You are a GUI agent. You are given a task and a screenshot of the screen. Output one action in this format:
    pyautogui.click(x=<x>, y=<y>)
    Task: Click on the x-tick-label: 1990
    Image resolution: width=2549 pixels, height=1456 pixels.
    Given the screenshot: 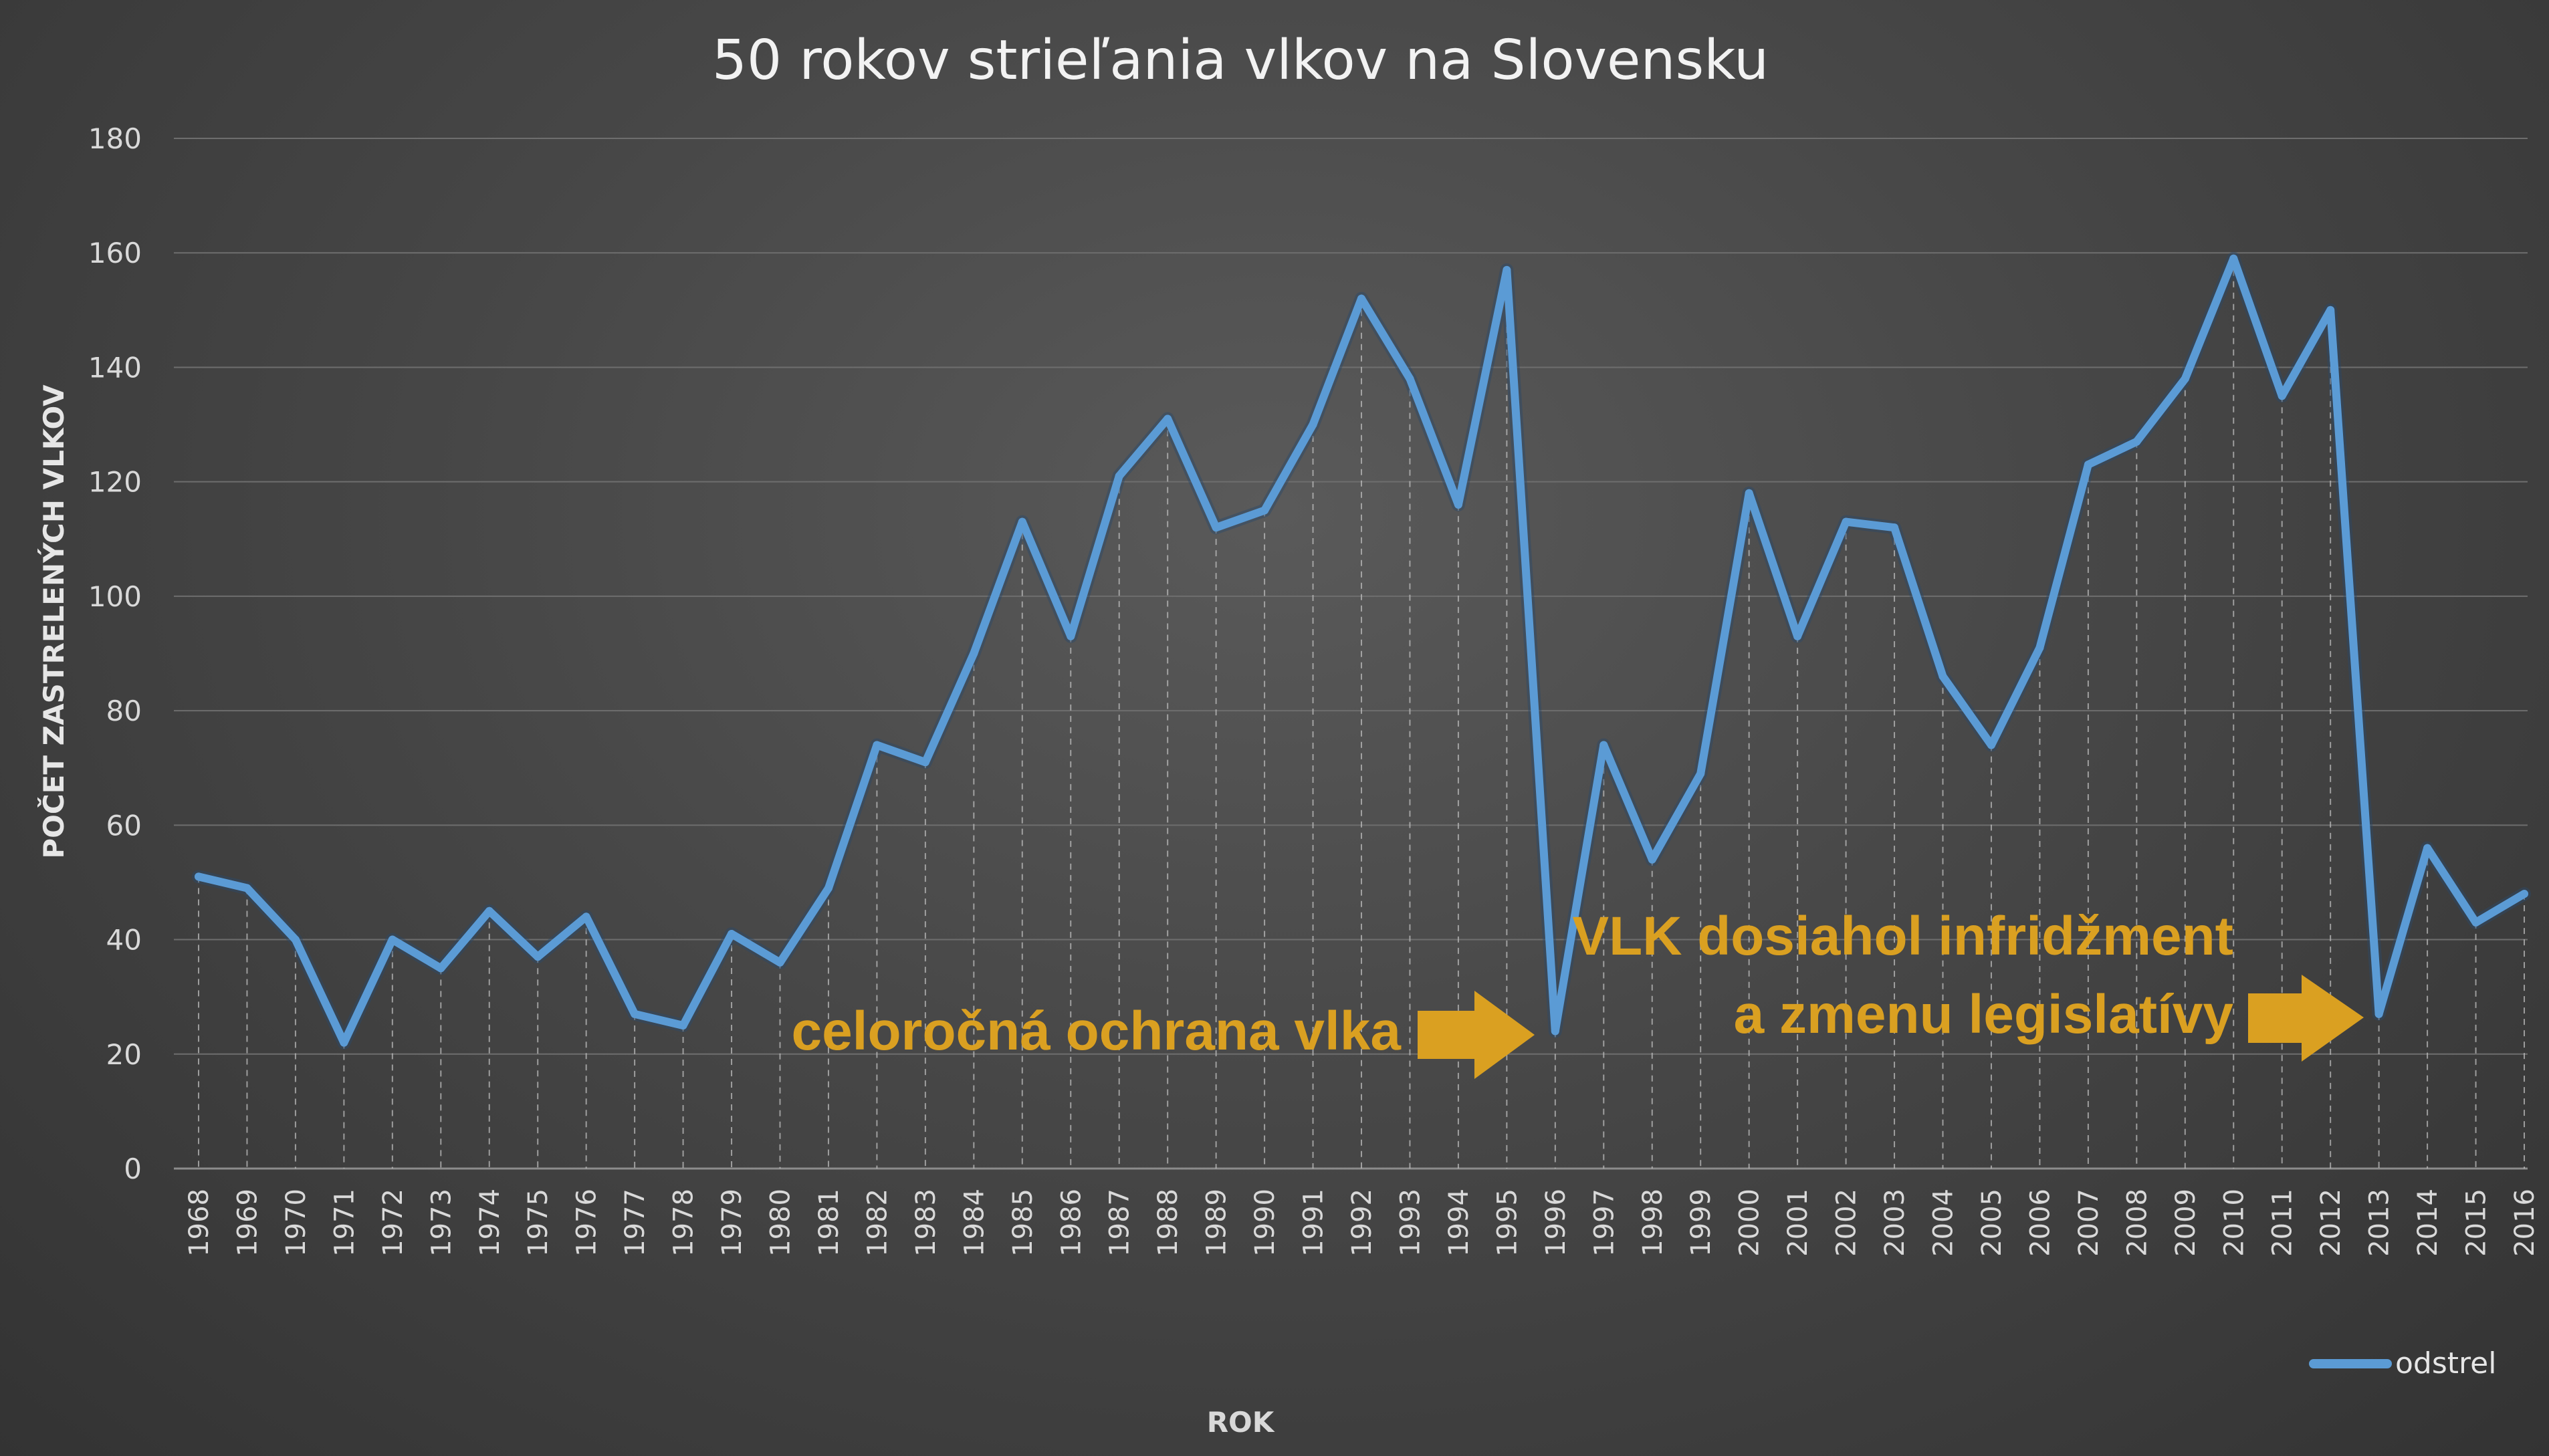 What is the action you would take?
    pyautogui.click(x=1265, y=1223)
    